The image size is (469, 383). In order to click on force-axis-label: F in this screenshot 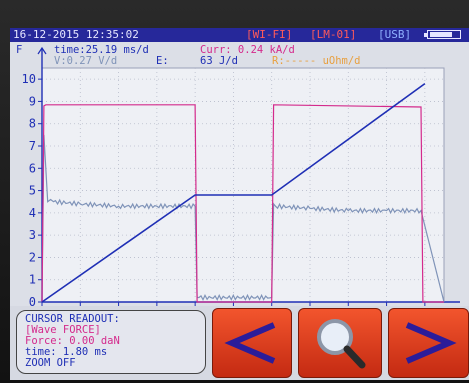, I will do `click(19, 50)`.